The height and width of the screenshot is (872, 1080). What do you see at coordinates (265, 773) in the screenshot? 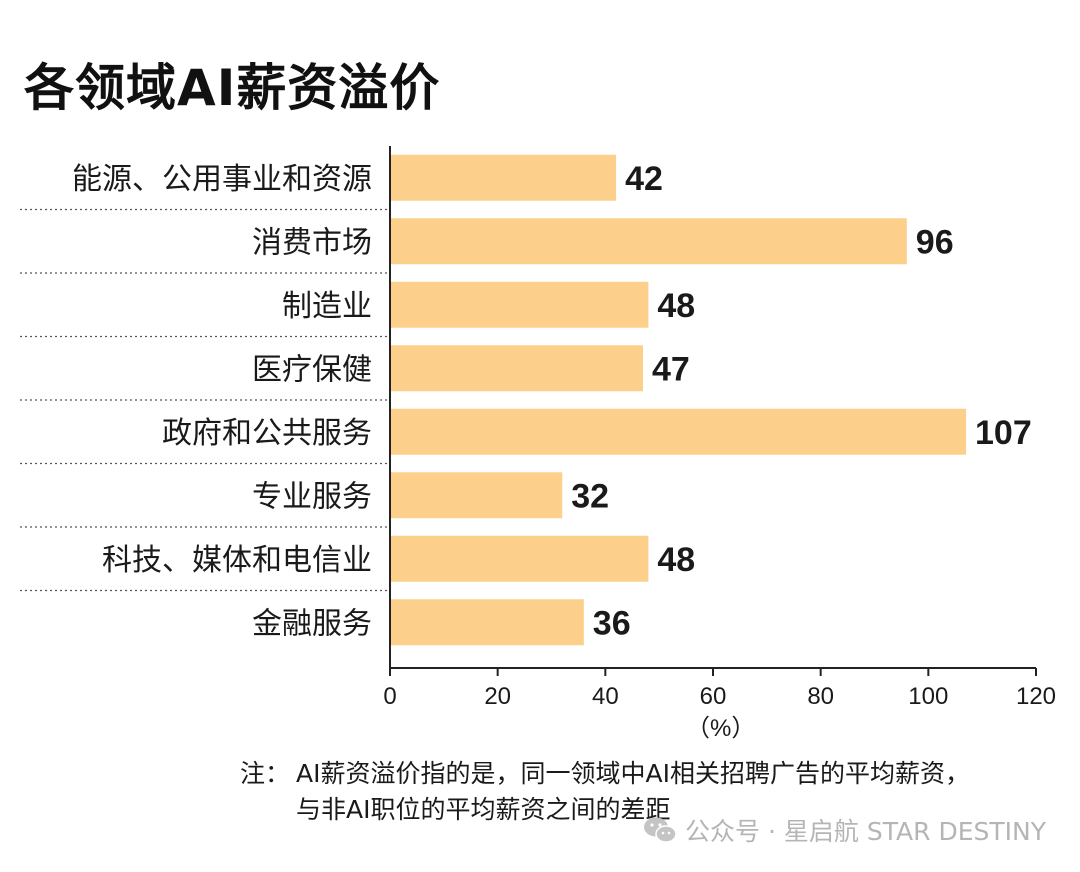
I see `footnote-prefix: 注：` at bounding box center [265, 773].